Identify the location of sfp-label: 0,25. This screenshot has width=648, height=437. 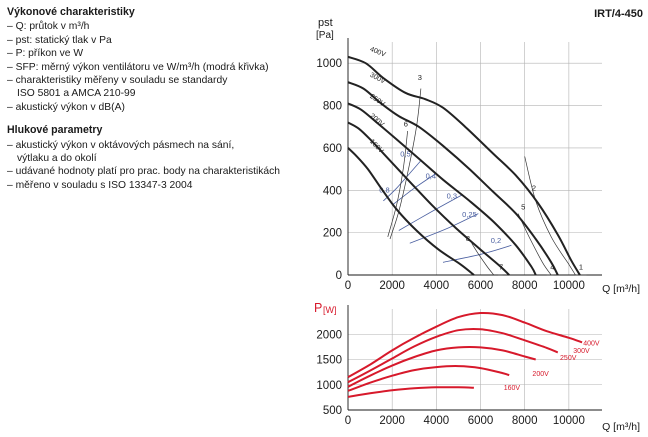
(469, 214).